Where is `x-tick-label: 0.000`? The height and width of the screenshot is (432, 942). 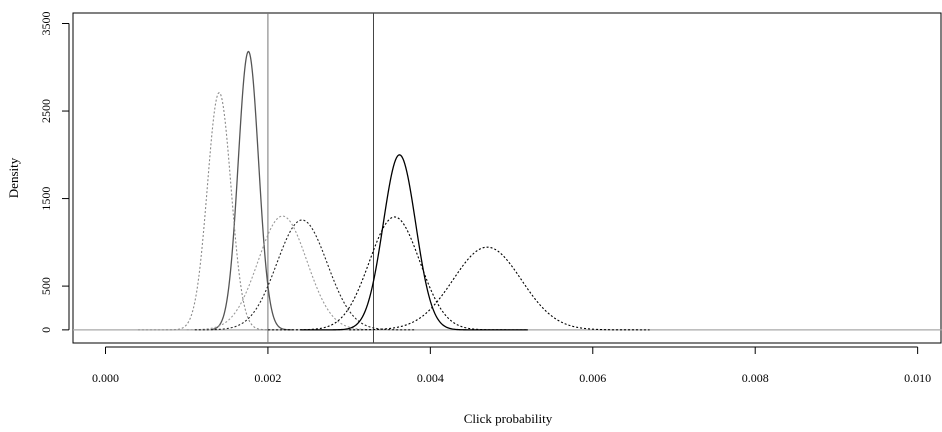
x-tick-label: 0.000 is located at coordinates (105, 378).